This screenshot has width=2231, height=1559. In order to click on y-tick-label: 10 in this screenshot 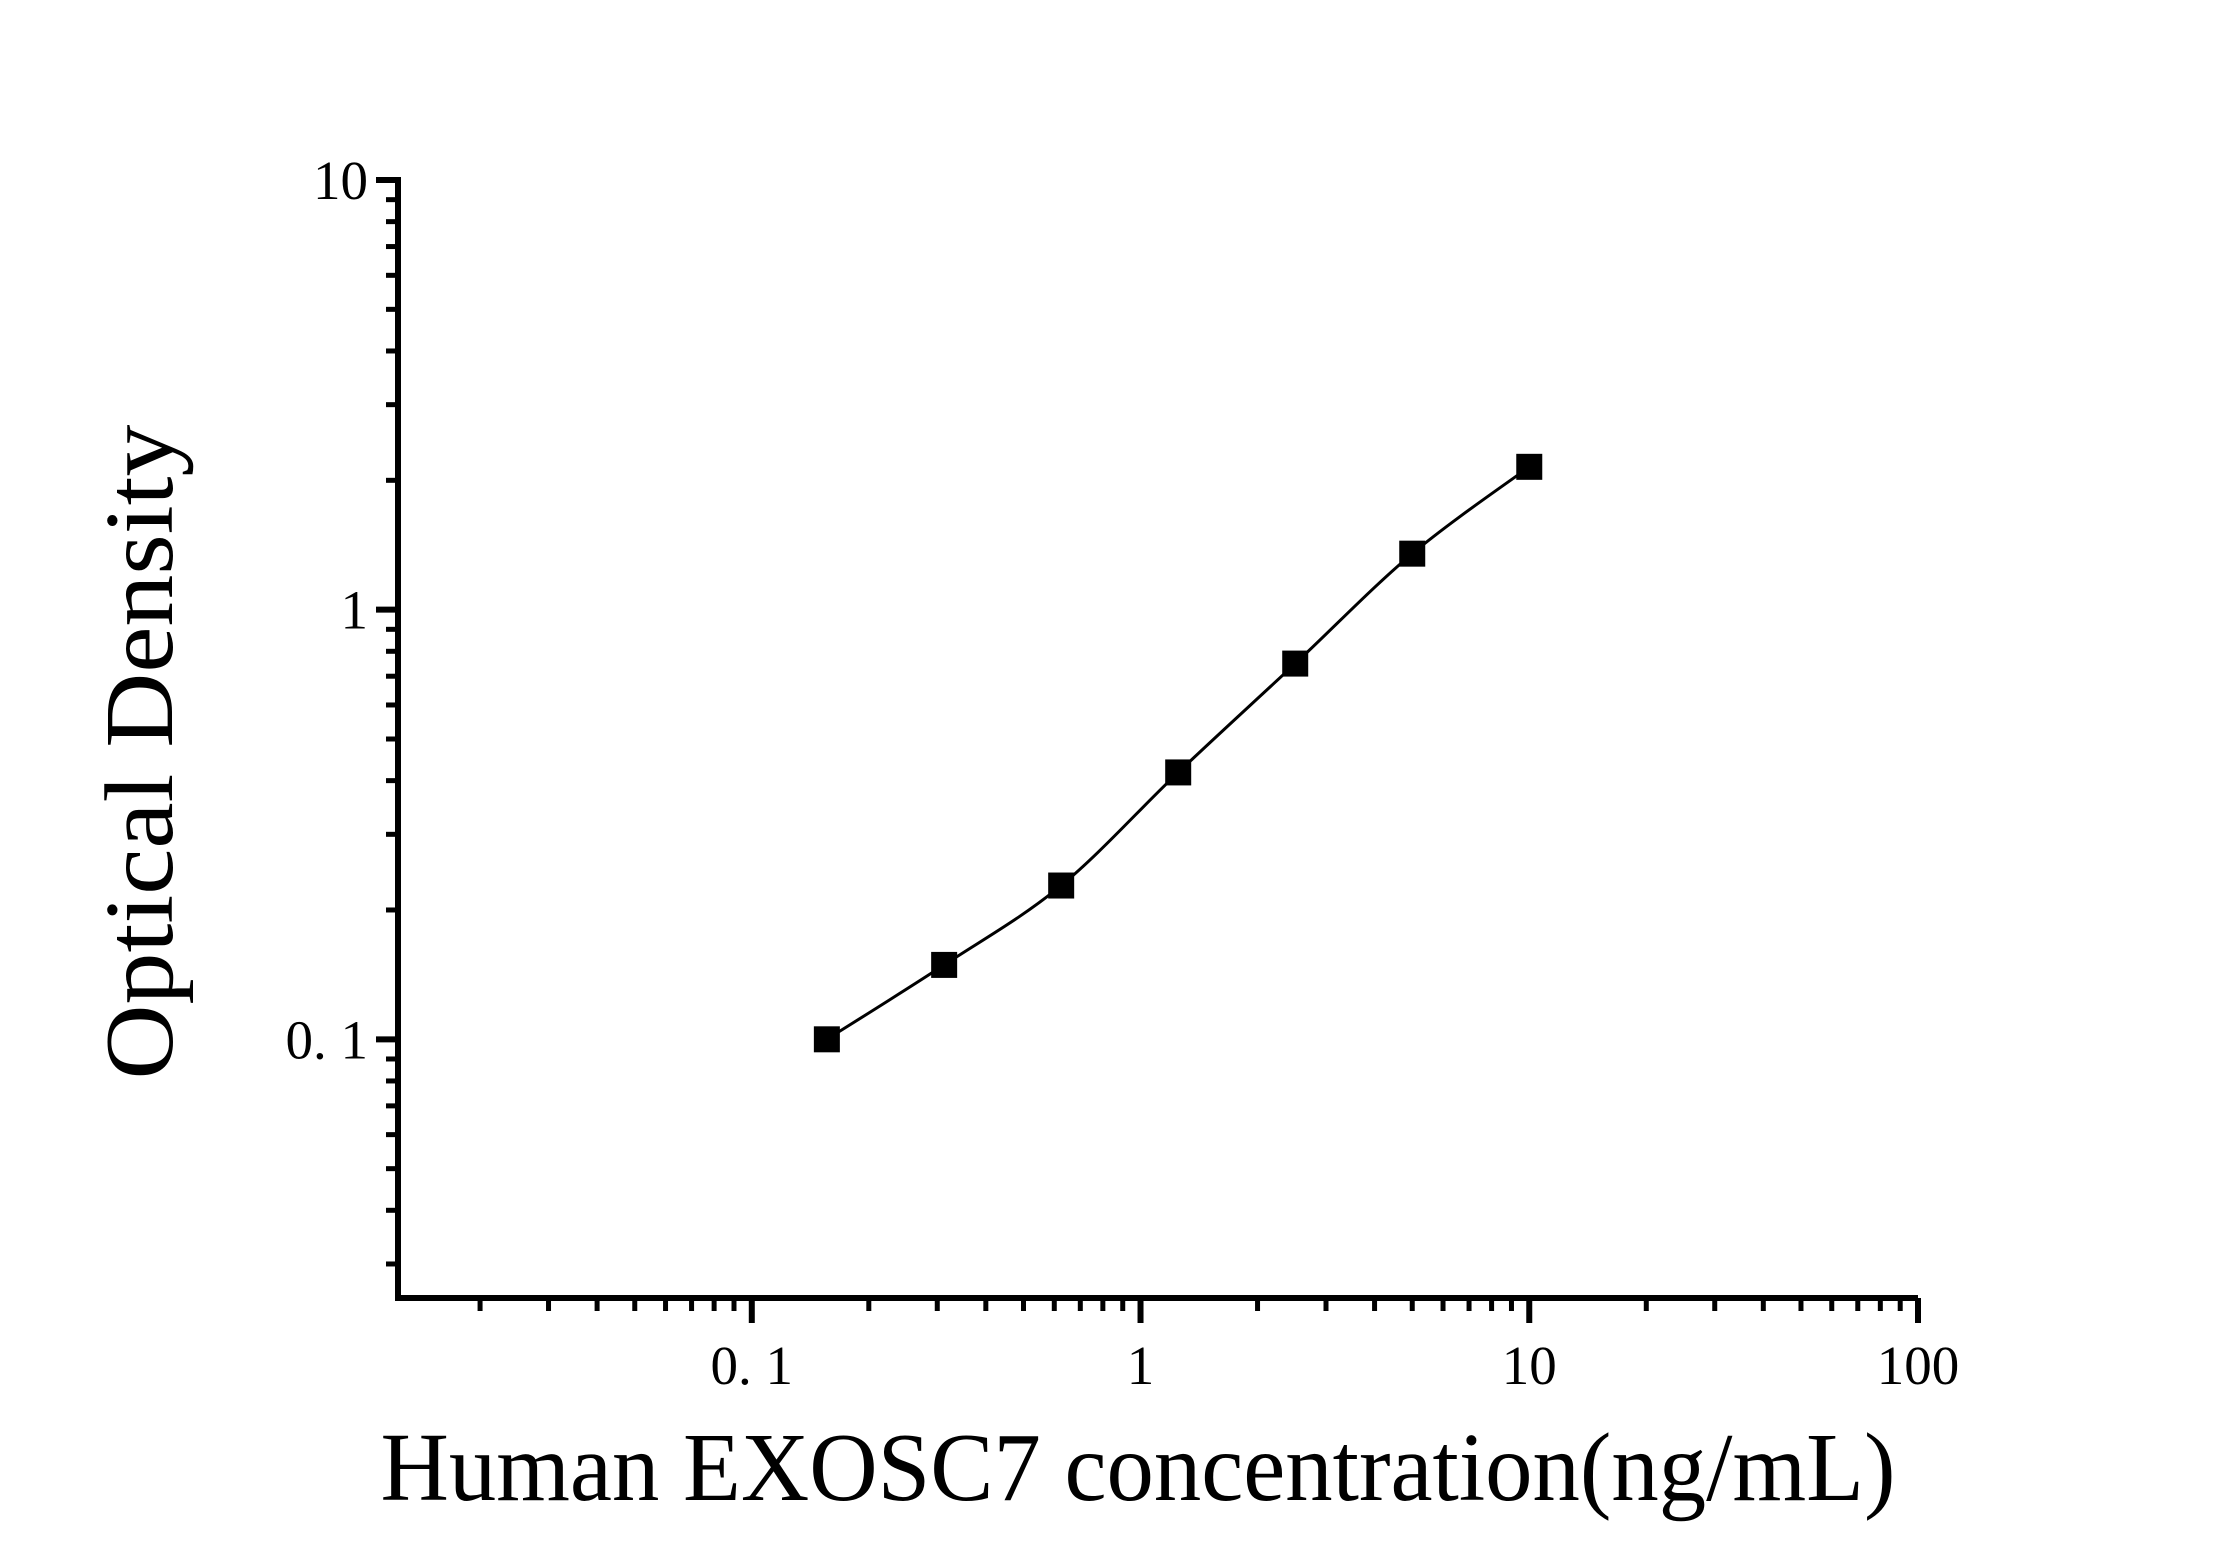, I will do `click(340, 180)`.